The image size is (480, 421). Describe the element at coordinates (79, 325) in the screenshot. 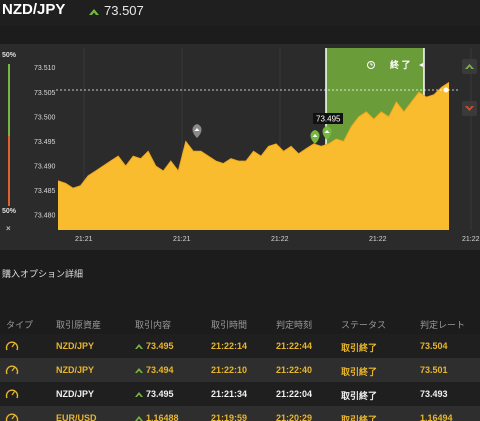

I see `col-asset: 取引原資産` at that location.